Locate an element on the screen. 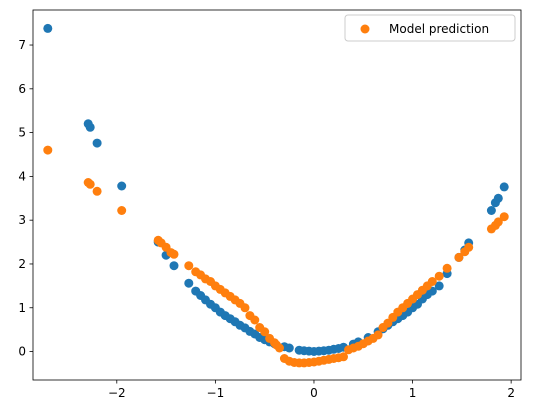 The height and width of the screenshot is (413, 534). legend-marker-model-prediction is located at coordinates (365, 29).